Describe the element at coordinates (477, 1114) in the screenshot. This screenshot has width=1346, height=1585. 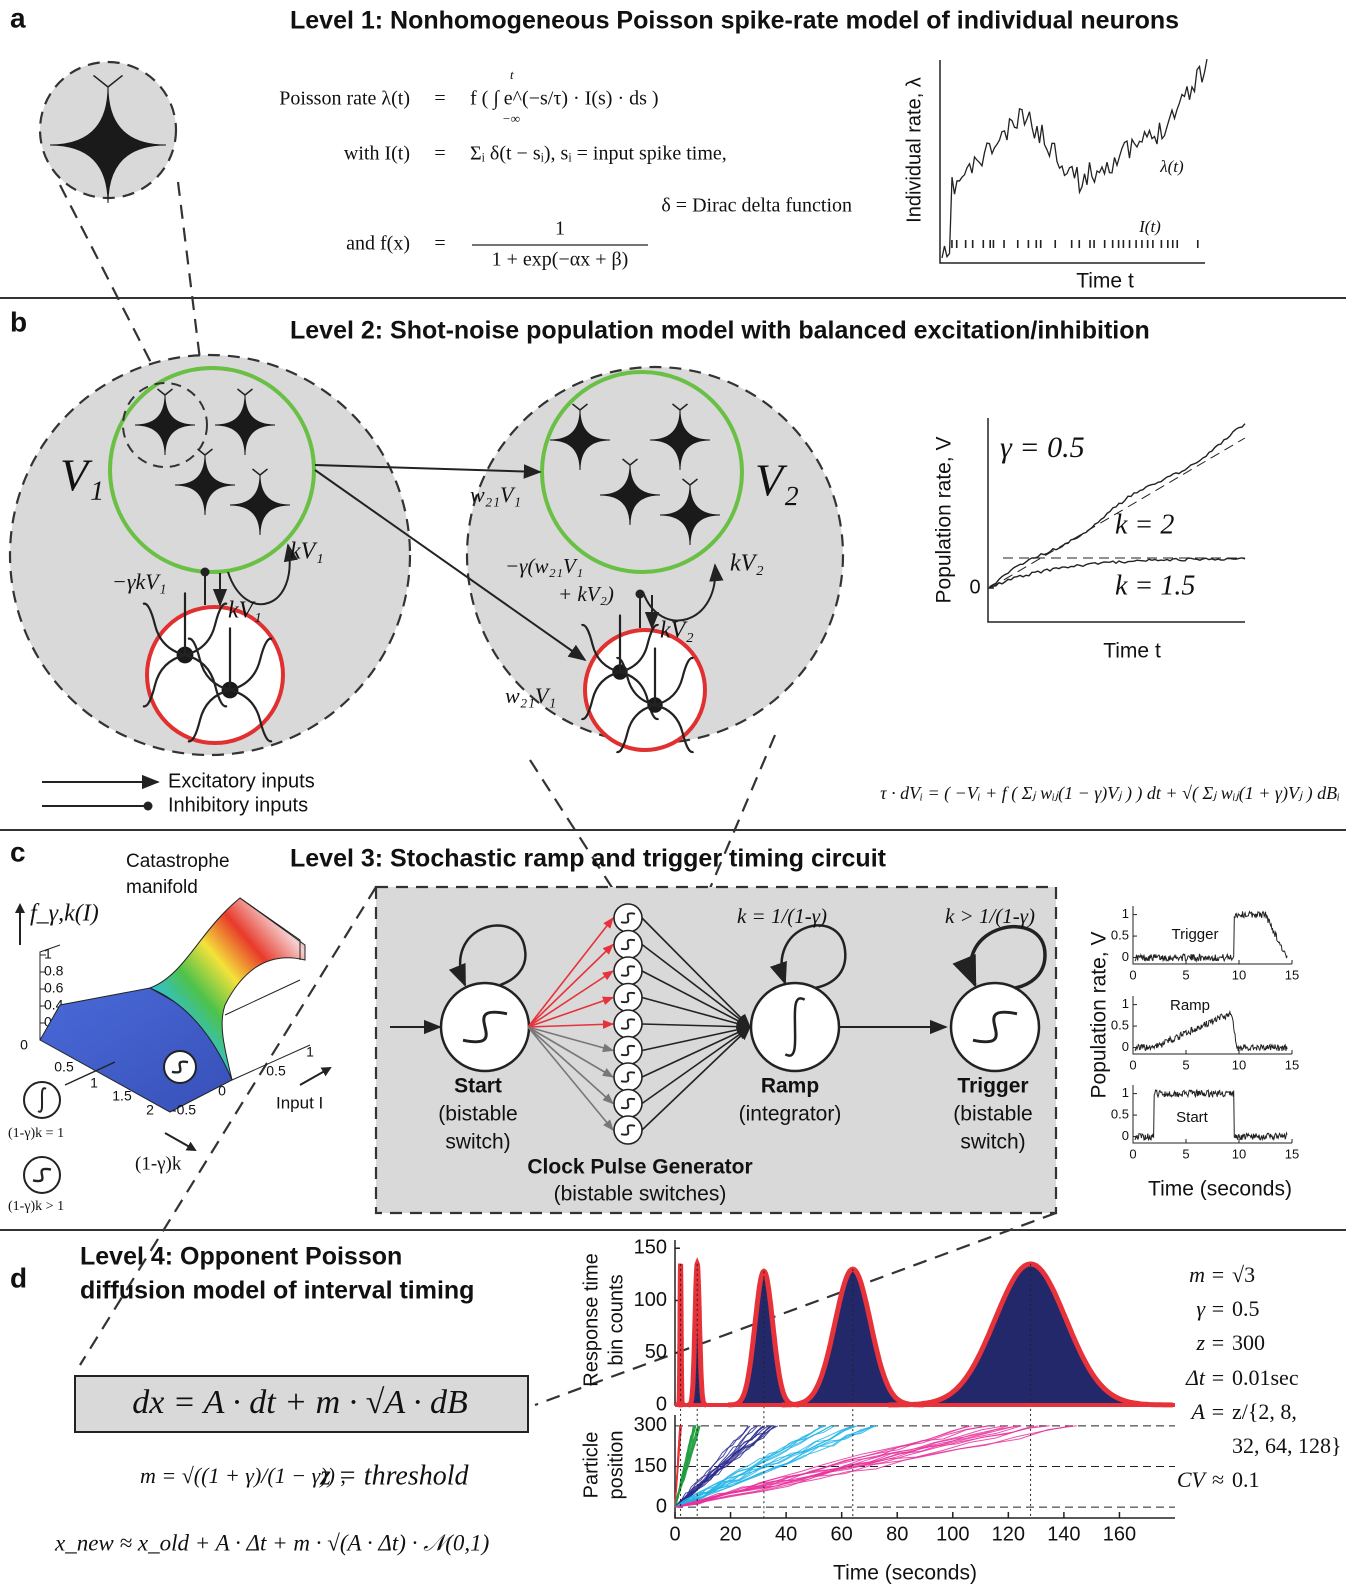
I see `node-label: (bistable` at that location.